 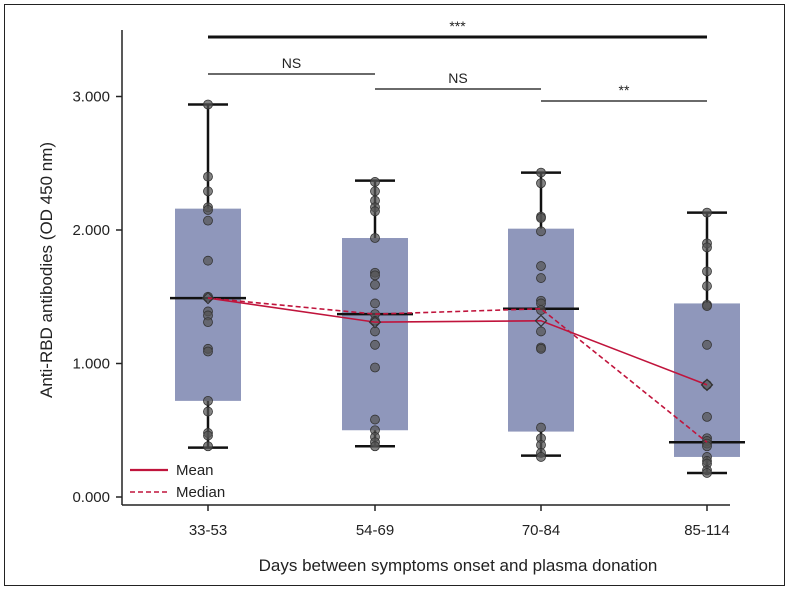 I want to click on y-tick-label: 3.000, so click(x=91, y=97).